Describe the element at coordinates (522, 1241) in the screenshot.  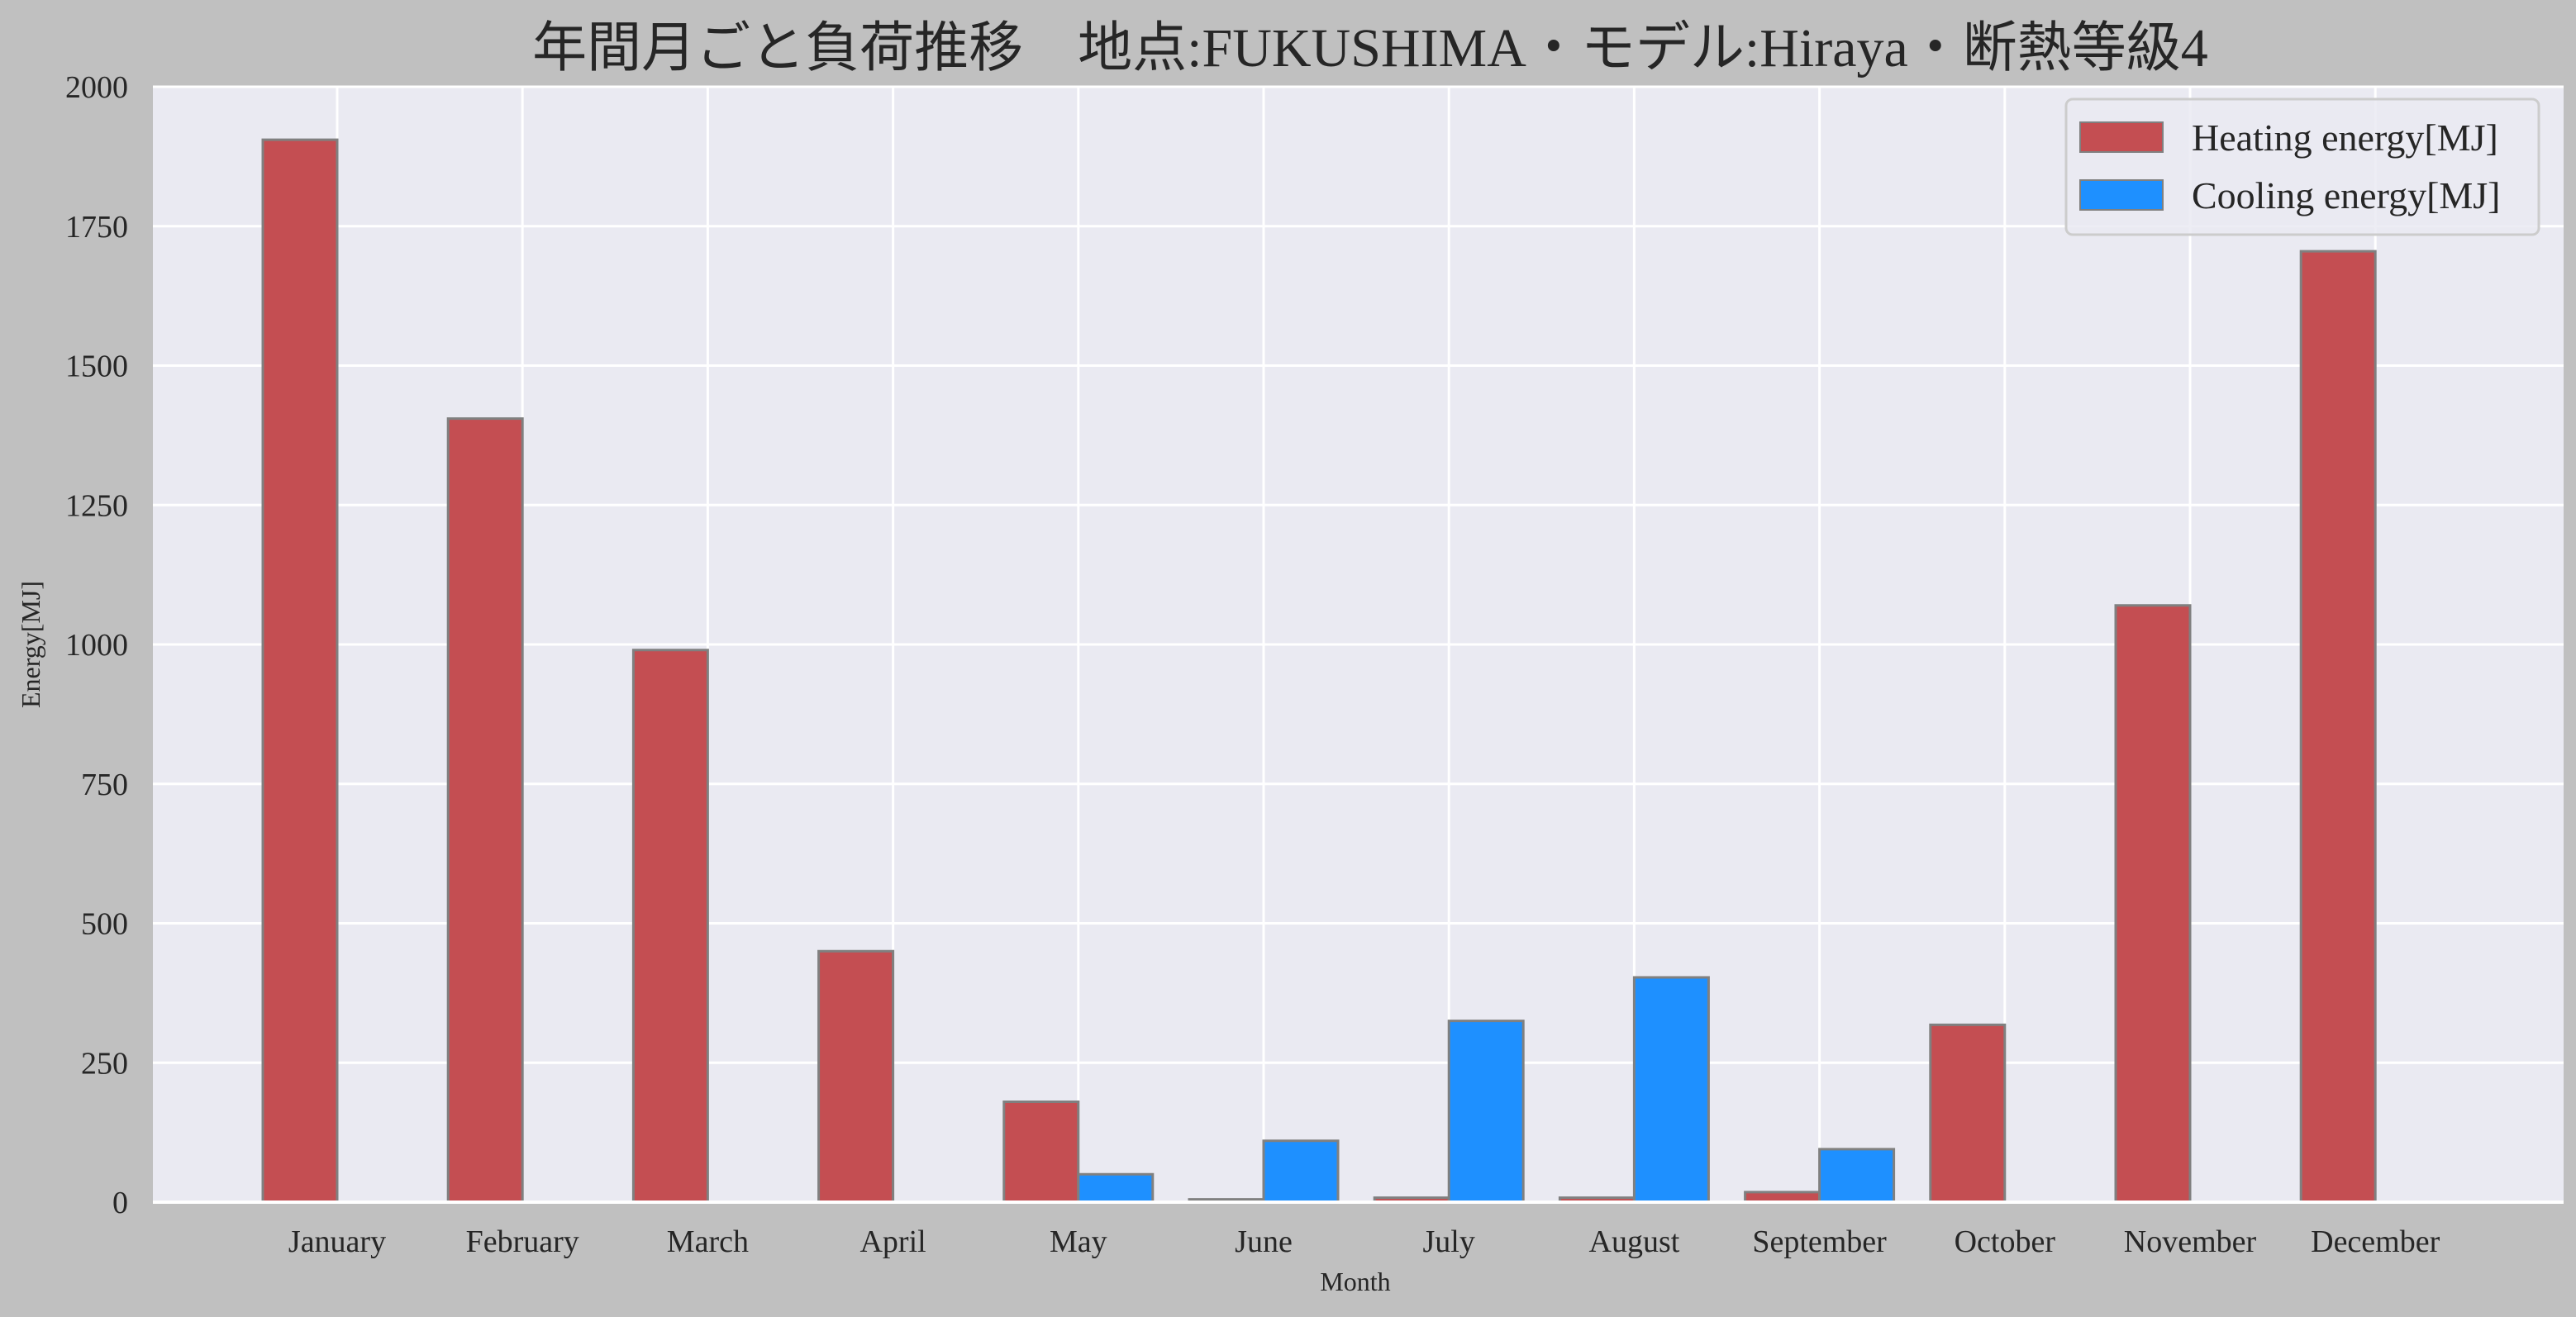
I see `x-tick-label: February` at that location.